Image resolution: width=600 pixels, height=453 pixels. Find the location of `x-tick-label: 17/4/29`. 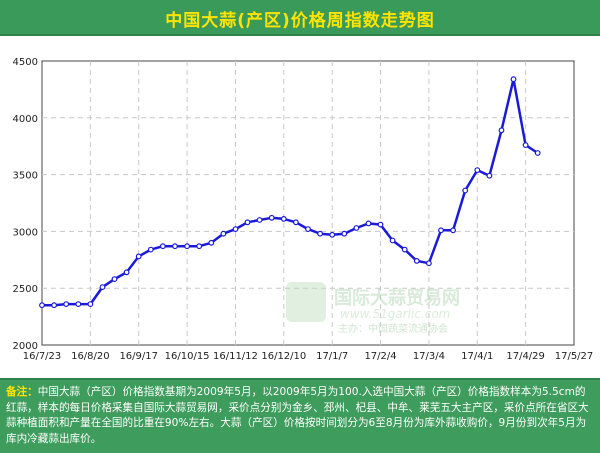

x-tick-label: 17/4/29 is located at coordinates (525, 356).